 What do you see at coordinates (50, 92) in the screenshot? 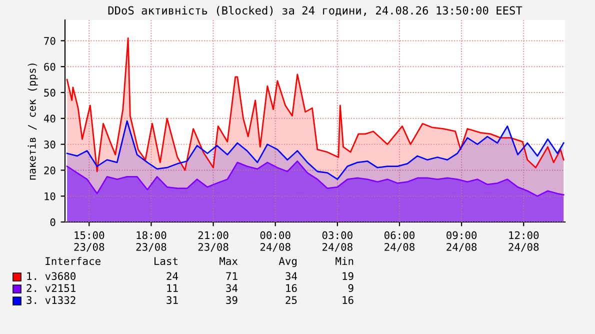
I see `y-tick-label: 50` at bounding box center [50, 92].